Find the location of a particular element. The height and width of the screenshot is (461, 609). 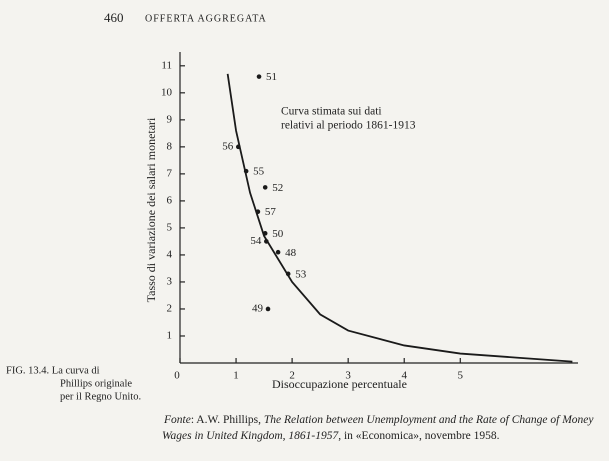

point-label: 54 is located at coordinates (256, 241).